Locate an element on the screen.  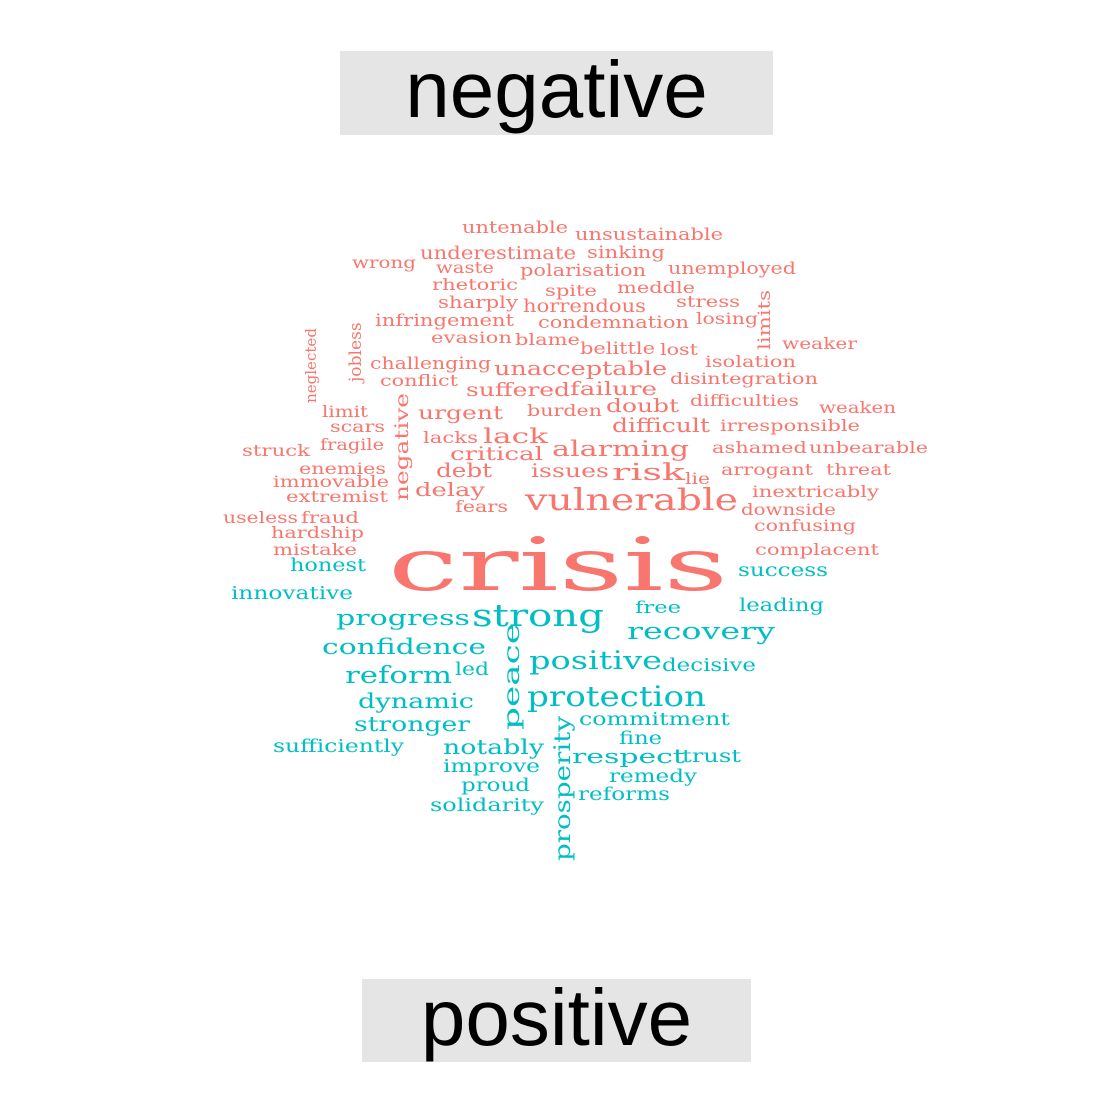
word-underestimate: underestimate is located at coordinates (498, 254).